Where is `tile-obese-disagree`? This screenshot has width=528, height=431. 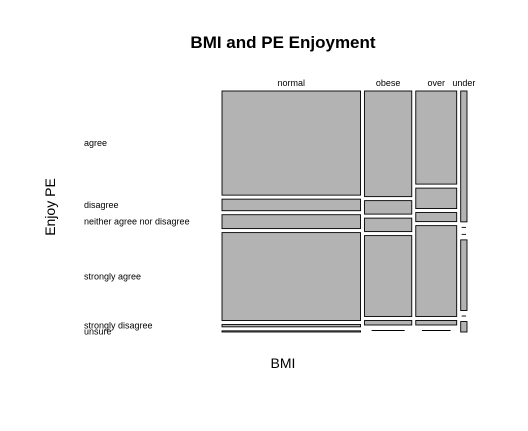 tile-obese-disagree is located at coordinates (388, 207).